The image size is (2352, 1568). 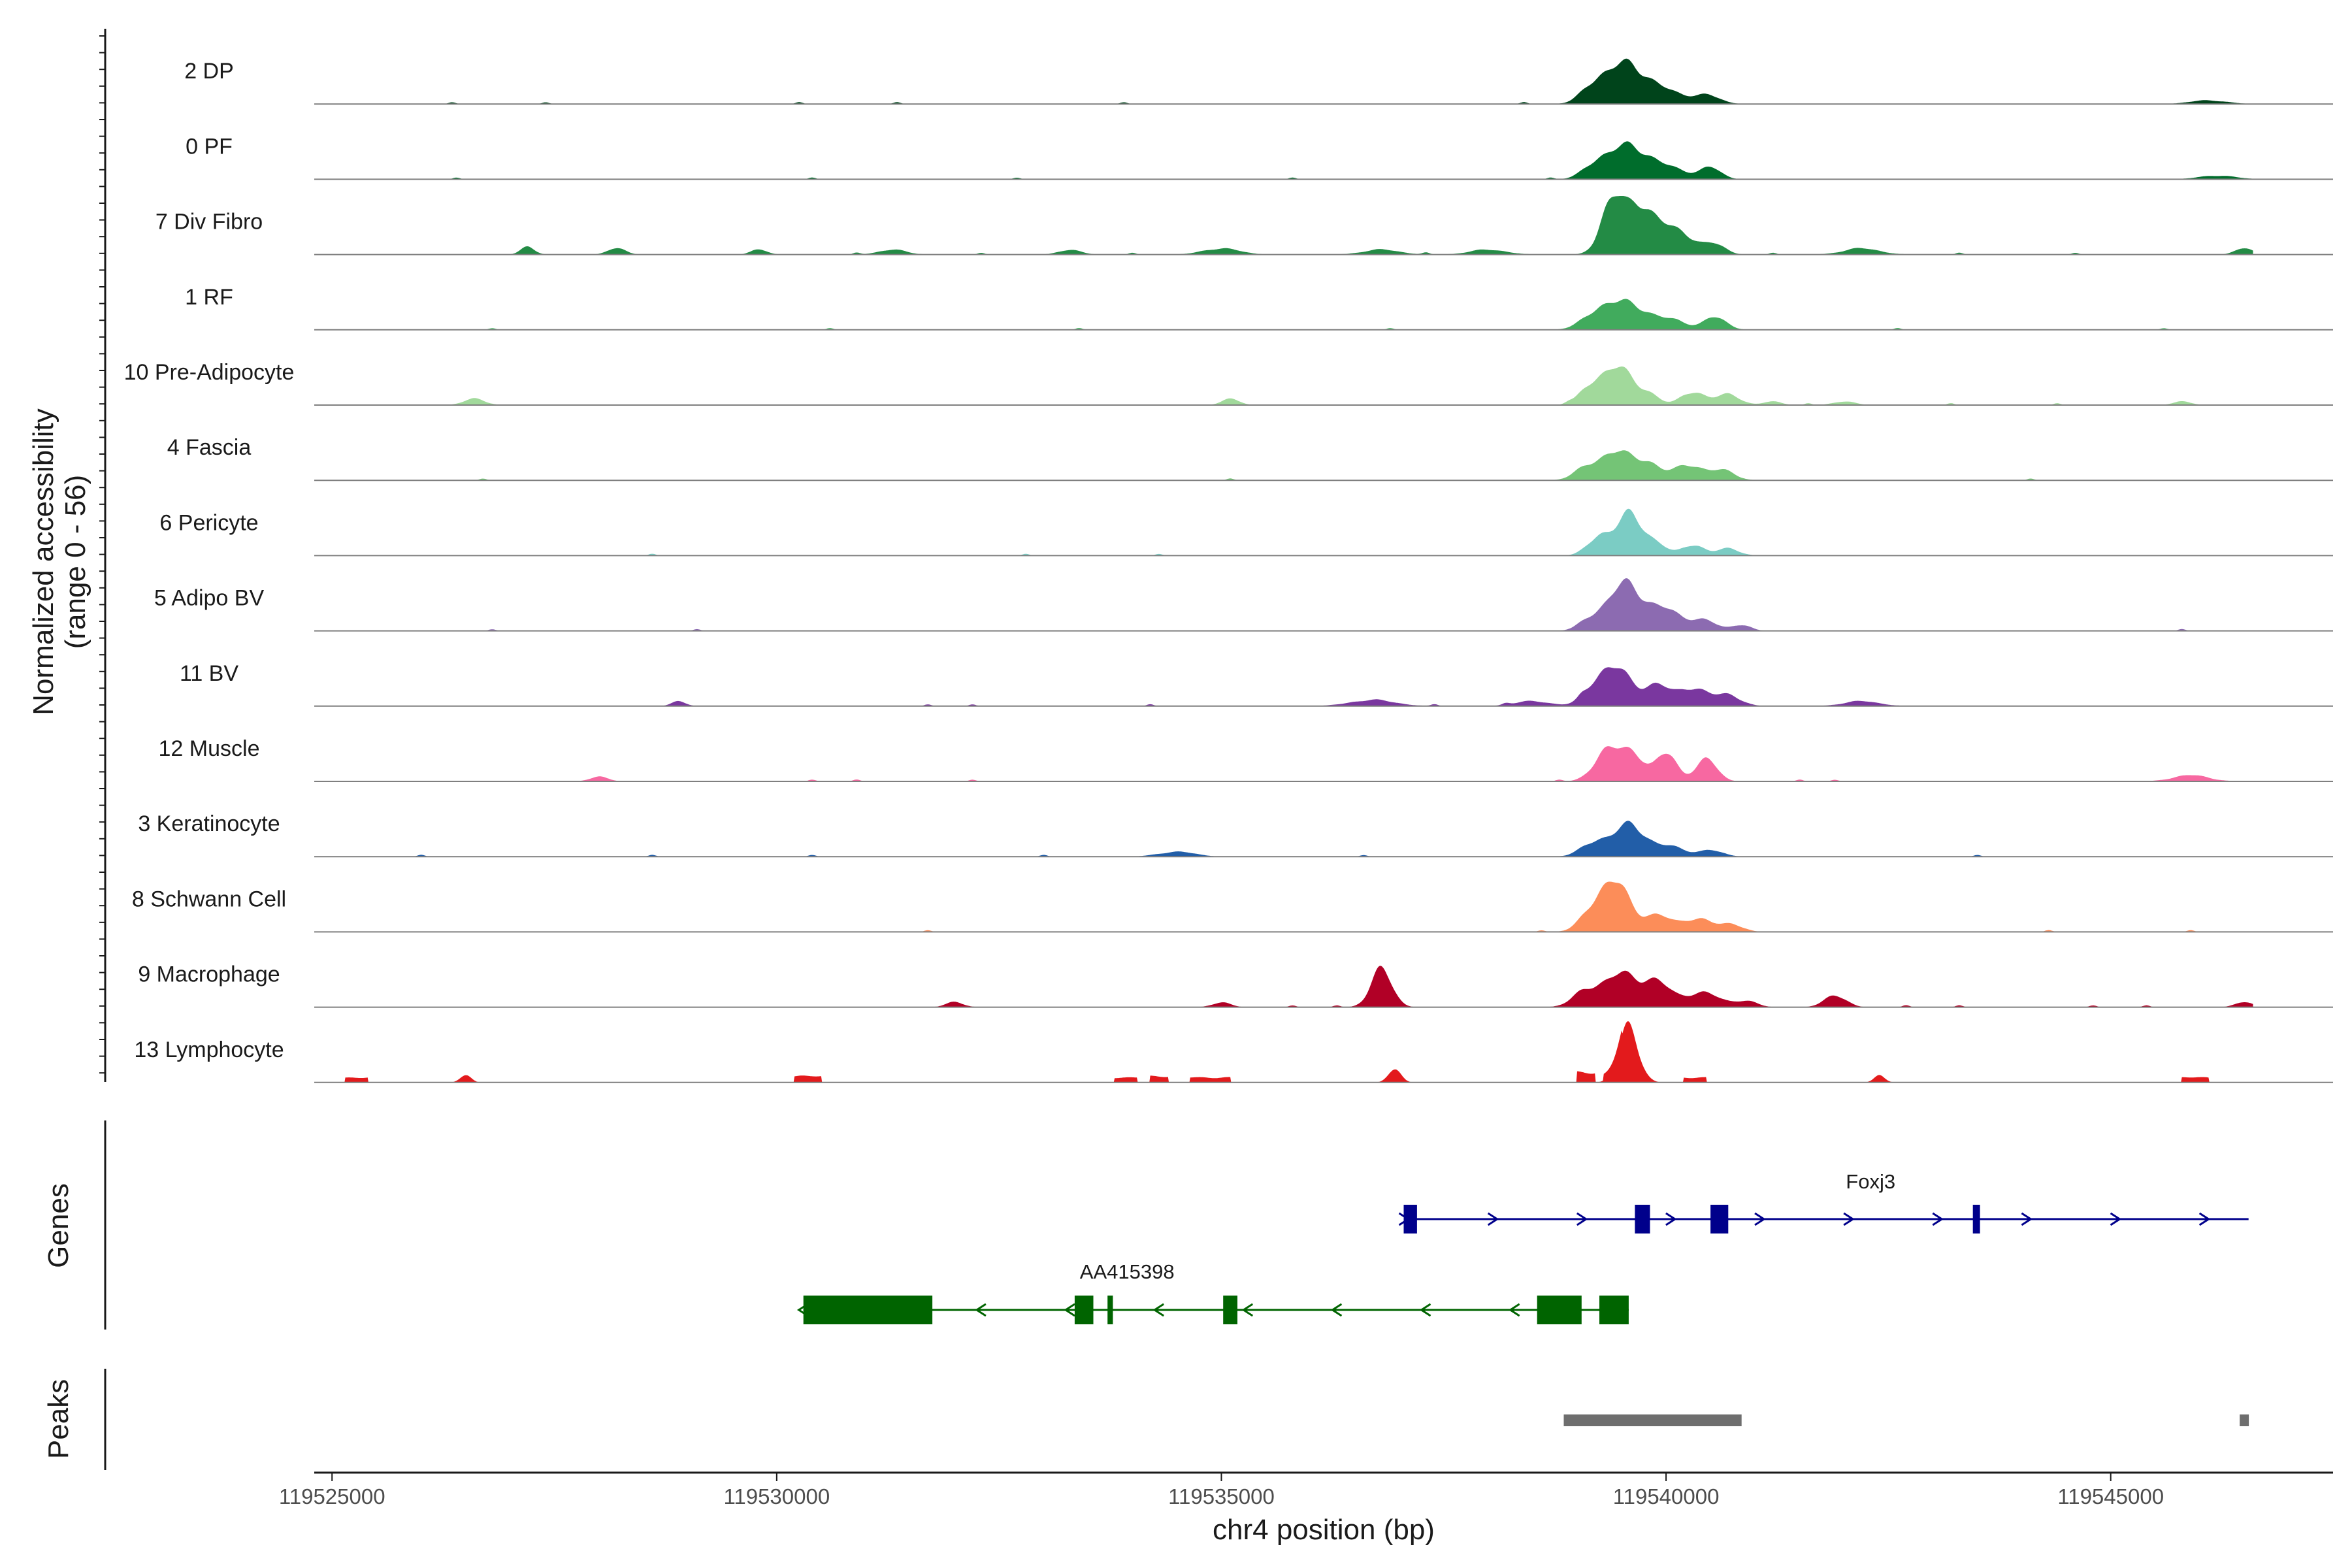 What do you see at coordinates (209, 222) in the screenshot?
I see `track-label: 7 Div Fibro` at bounding box center [209, 222].